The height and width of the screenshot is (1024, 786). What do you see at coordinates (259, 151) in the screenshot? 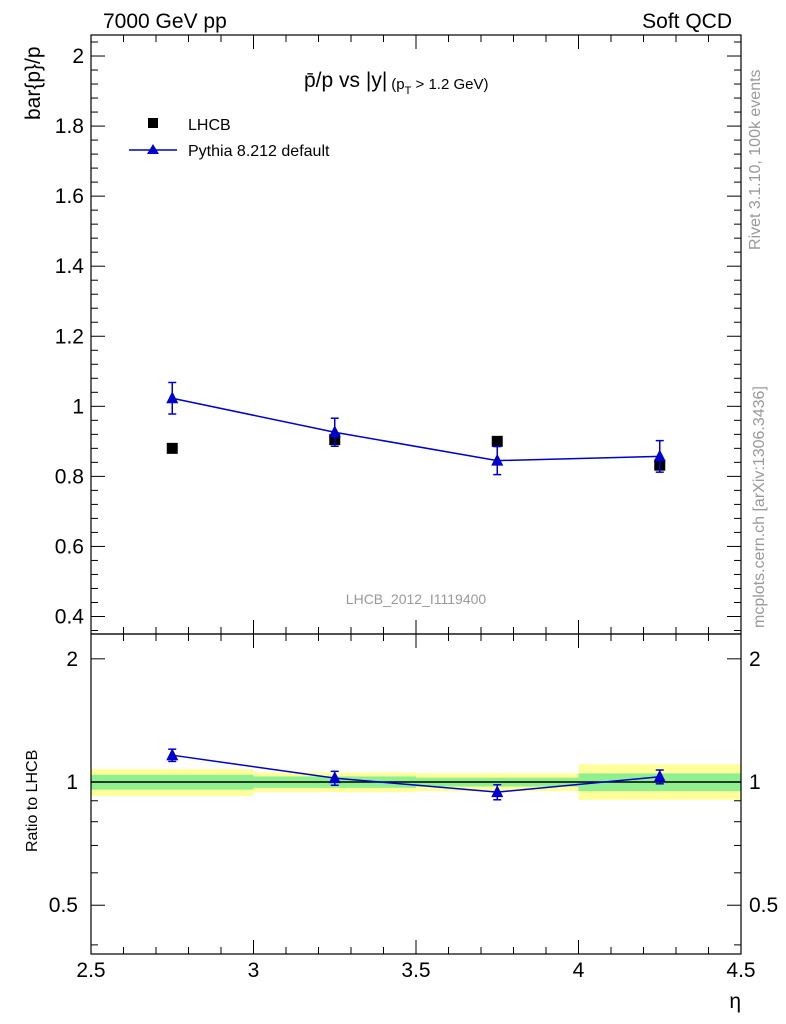
I see `legend-label-pythia: Pythia 8.212 default` at bounding box center [259, 151].